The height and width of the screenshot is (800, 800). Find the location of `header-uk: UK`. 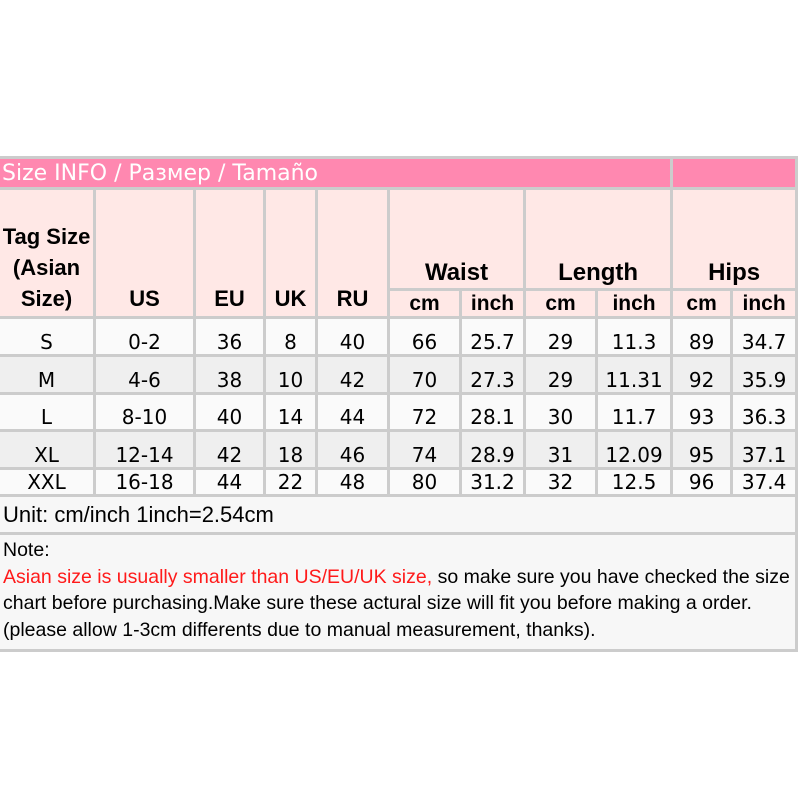

header-uk: UK is located at coordinates (290, 253).